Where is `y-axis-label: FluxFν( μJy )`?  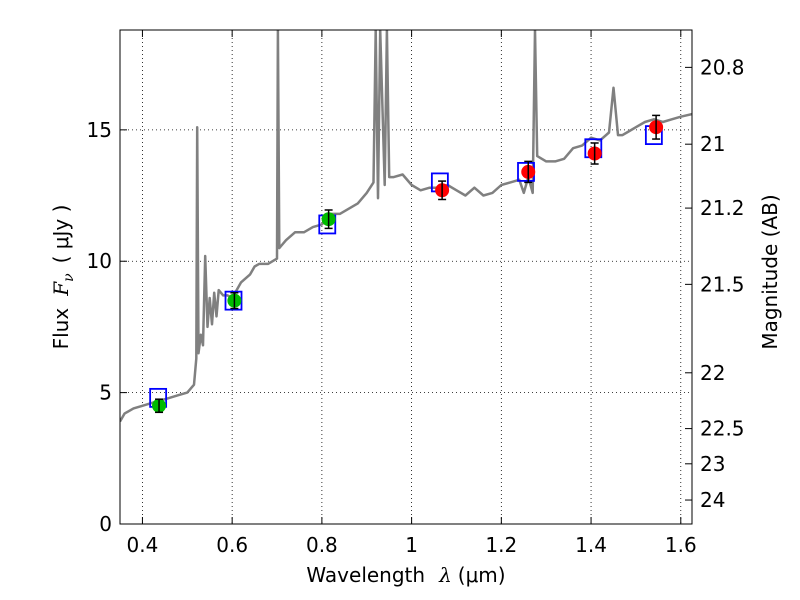 y-axis-label: FluxFν( μJy ) is located at coordinates (63, 277).